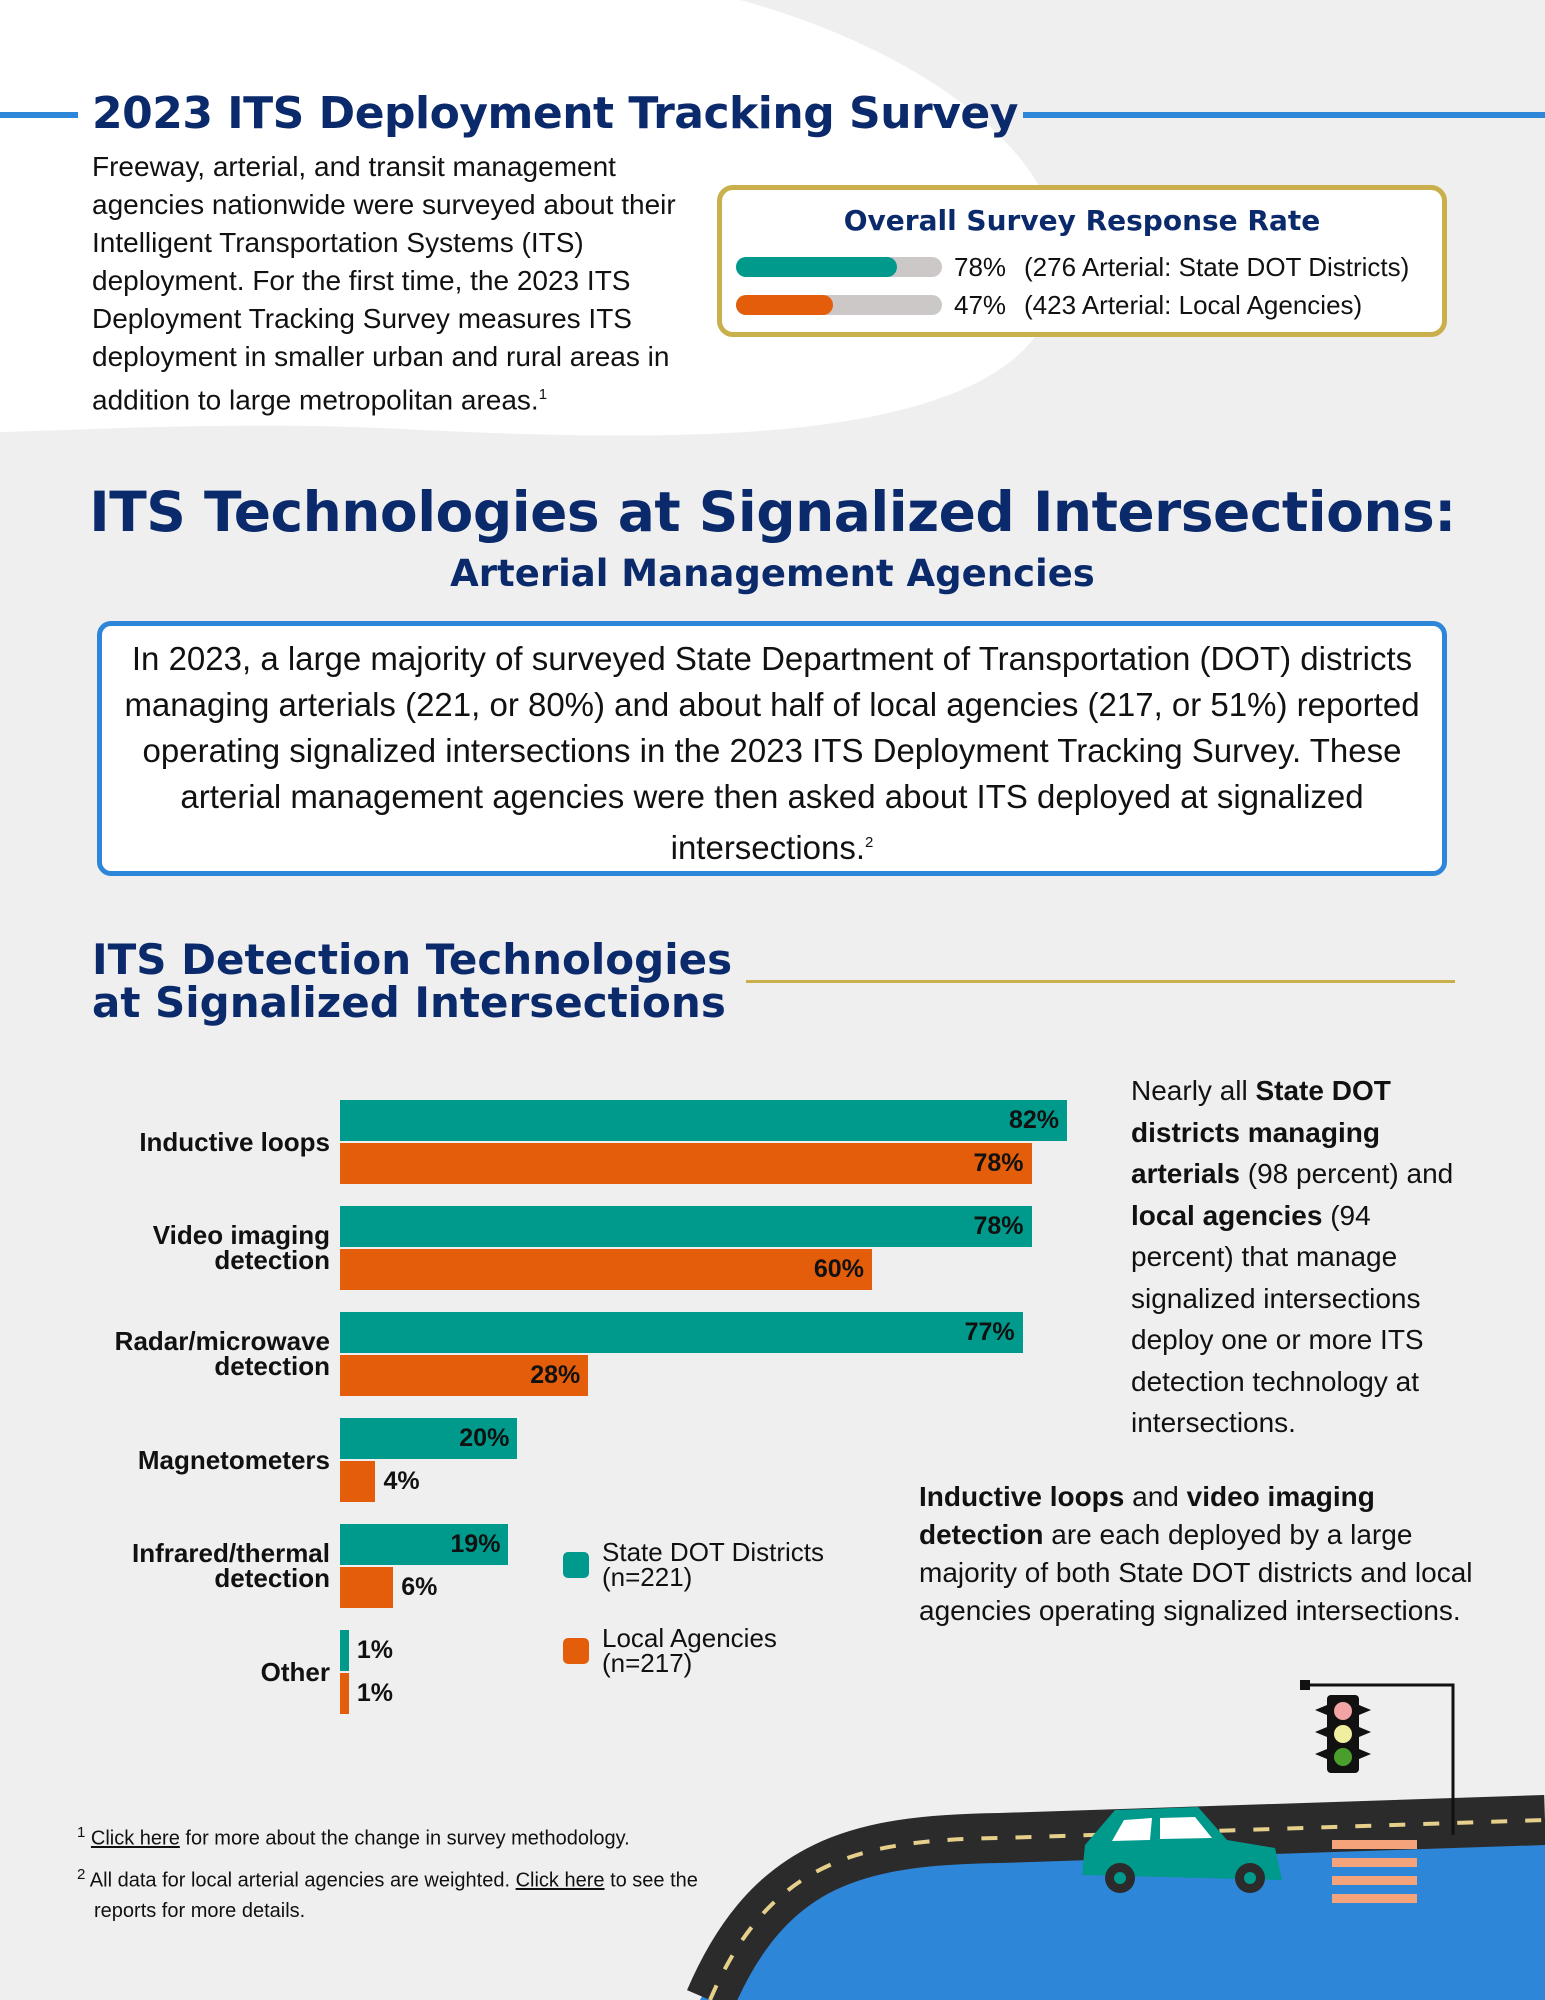 This screenshot has width=1545, height=2000. What do you see at coordinates (419, 1587) in the screenshot?
I see `bar-value-label: 6%` at bounding box center [419, 1587].